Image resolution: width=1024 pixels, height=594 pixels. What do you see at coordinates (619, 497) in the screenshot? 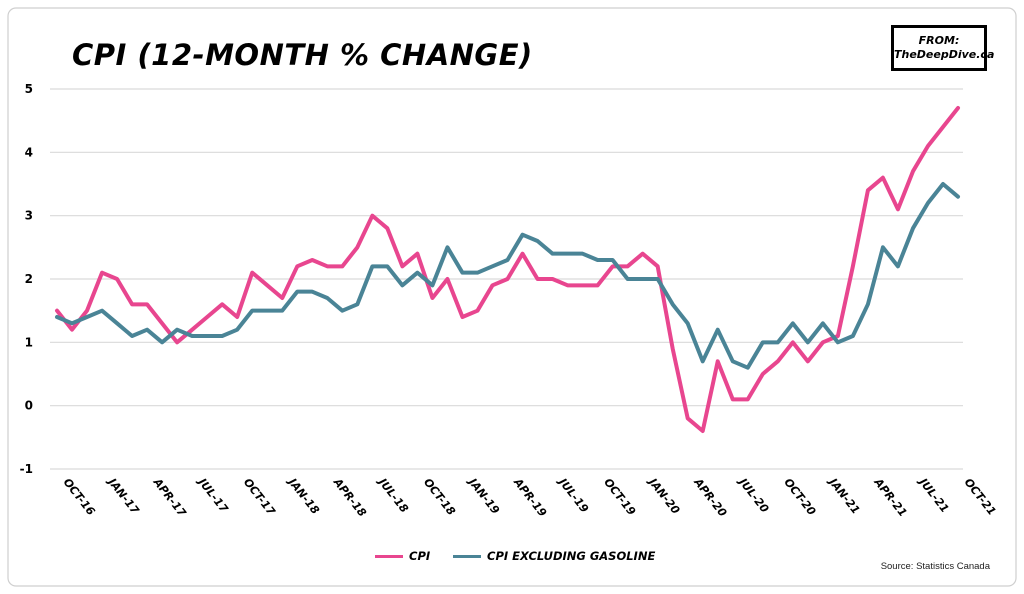
I see `x-tick-label: OCT-19` at bounding box center [619, 497].